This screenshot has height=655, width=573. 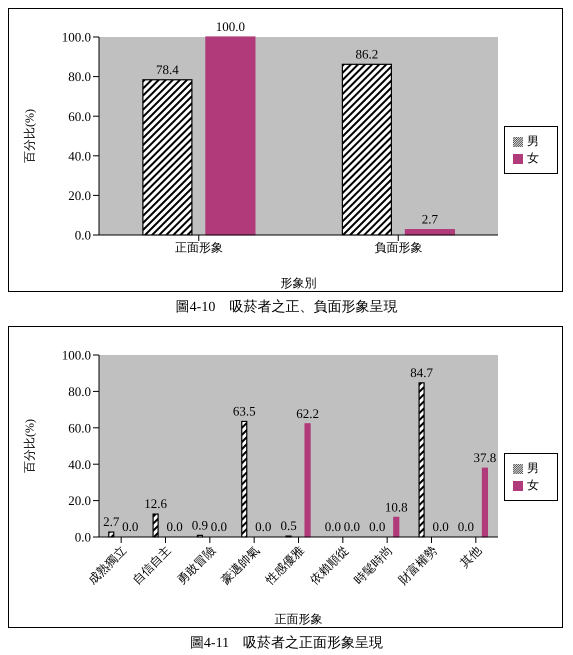 What do you see at coordinates (152, 565) in the screenshot?
I see `x-tick-label: 自信自主` at bounding box center [152, 565].